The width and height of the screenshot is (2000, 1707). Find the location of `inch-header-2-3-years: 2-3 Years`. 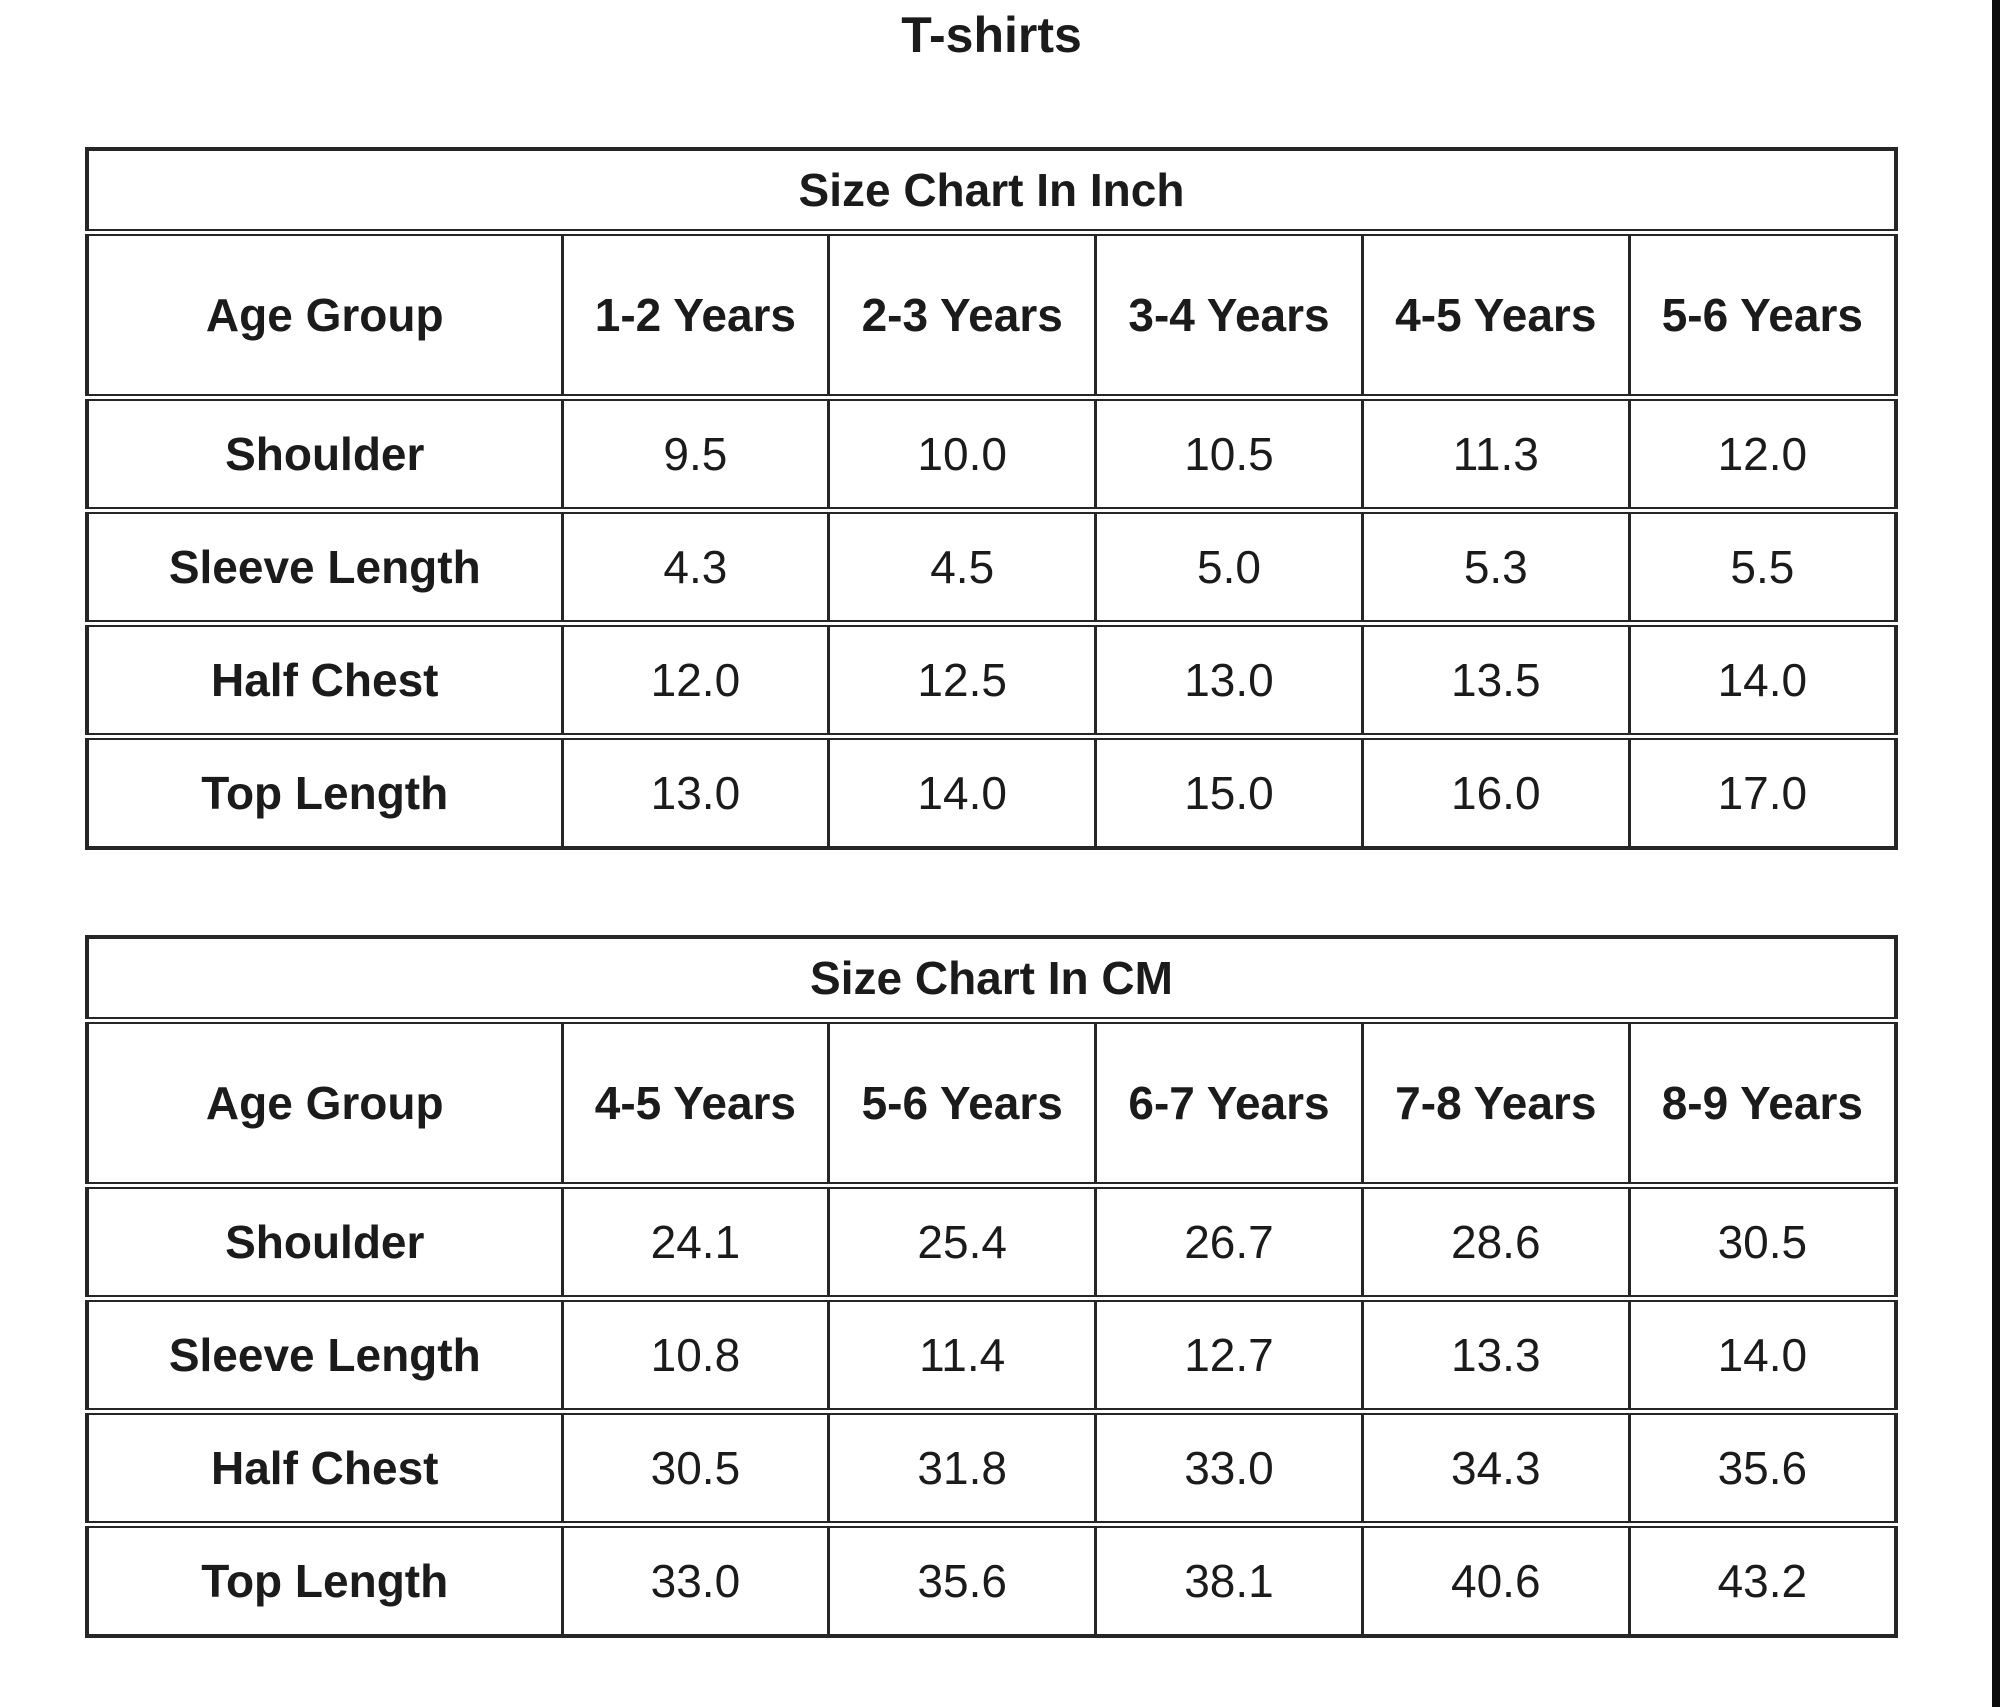

inch-header-2-3-years: 2-3 Years is located at coordinates (962, 316).